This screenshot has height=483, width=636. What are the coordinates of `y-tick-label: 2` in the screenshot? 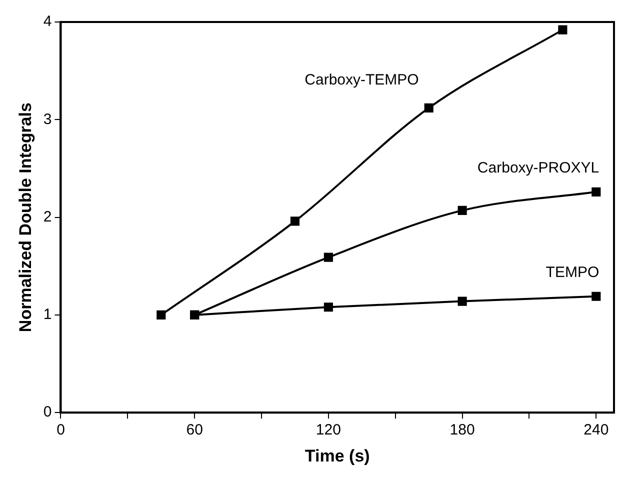 It's located at (47, 217).